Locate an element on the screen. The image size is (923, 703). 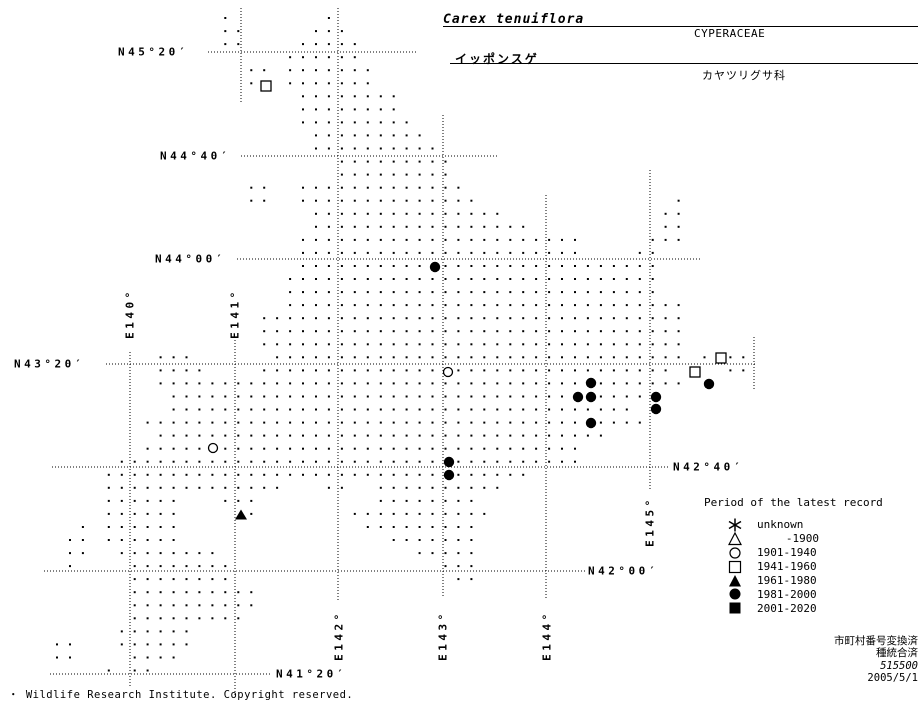
longitude-label-E143°: E143° is located at coordinates (443, 635).